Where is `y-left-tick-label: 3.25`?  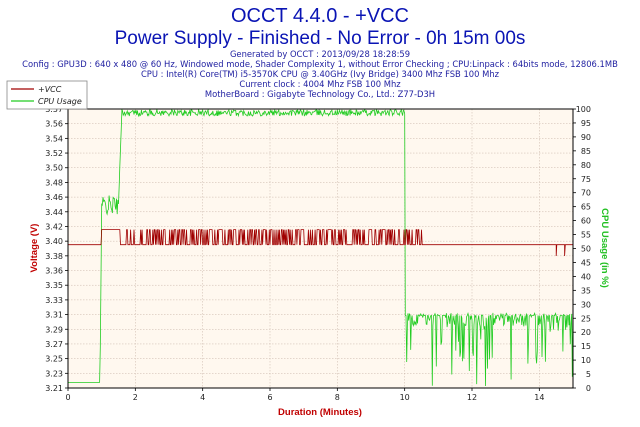 y-left-tick-label: 3.25 is located at coordinates (54, 359).